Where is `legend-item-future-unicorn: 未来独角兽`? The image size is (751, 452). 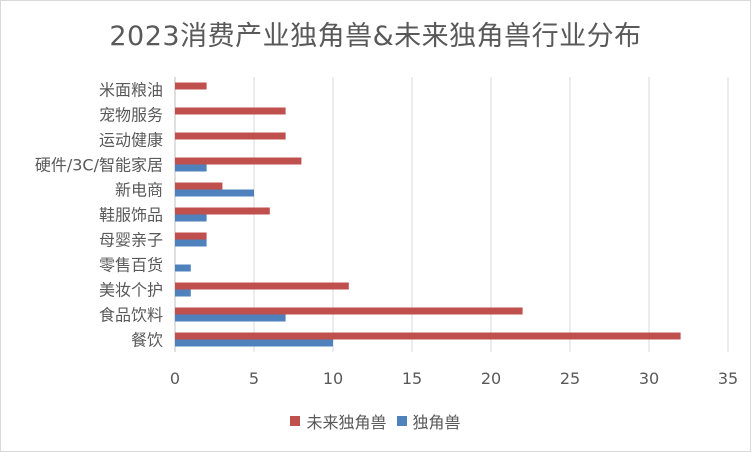 legend-item-future-unicorn: 未来独角兽 is located at coordinates (338, 421).